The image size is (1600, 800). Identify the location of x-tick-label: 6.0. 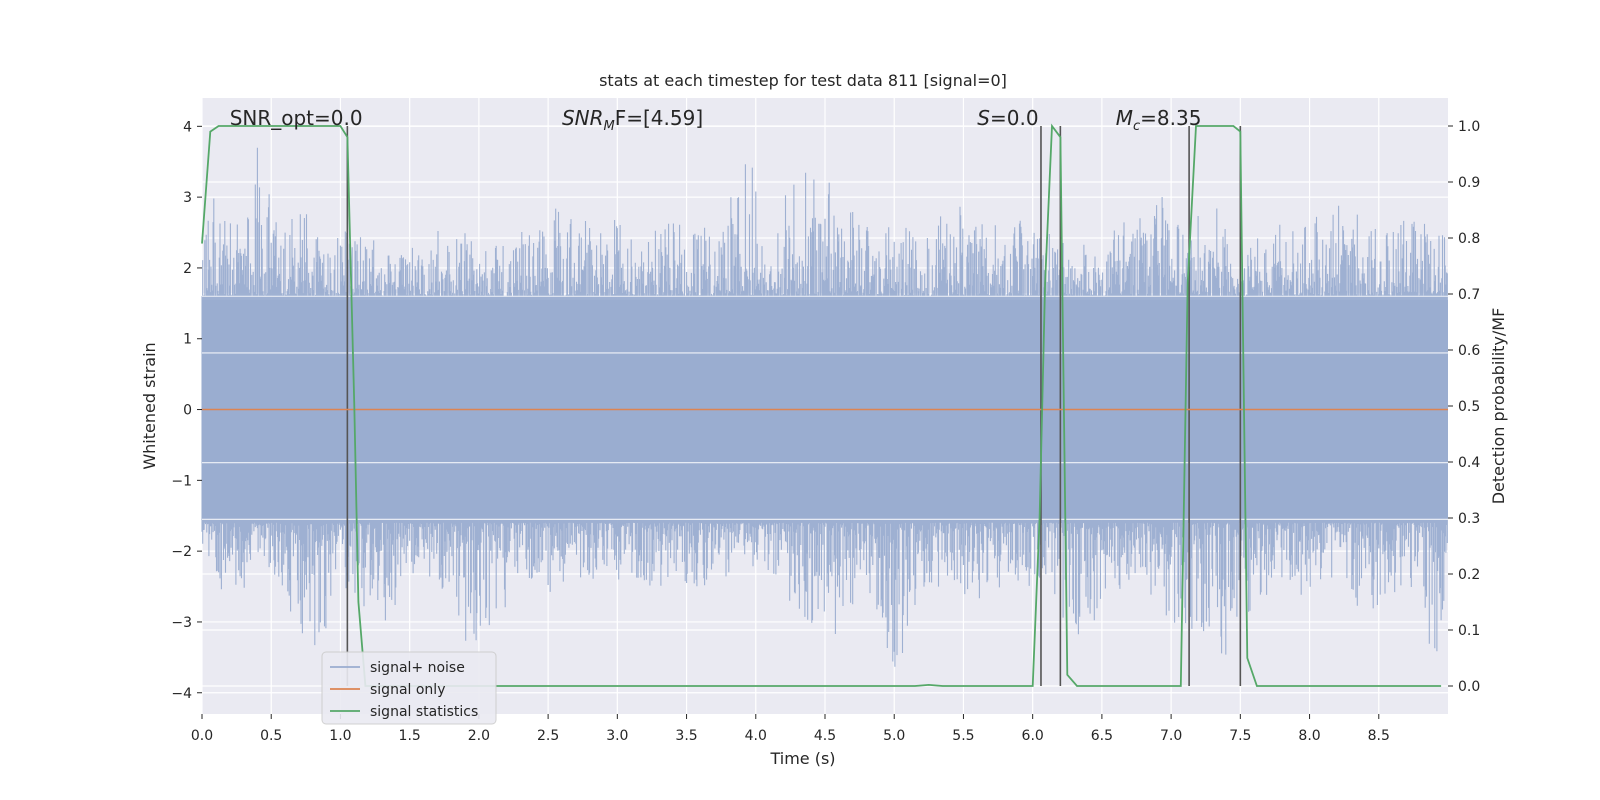
(1033, 736).